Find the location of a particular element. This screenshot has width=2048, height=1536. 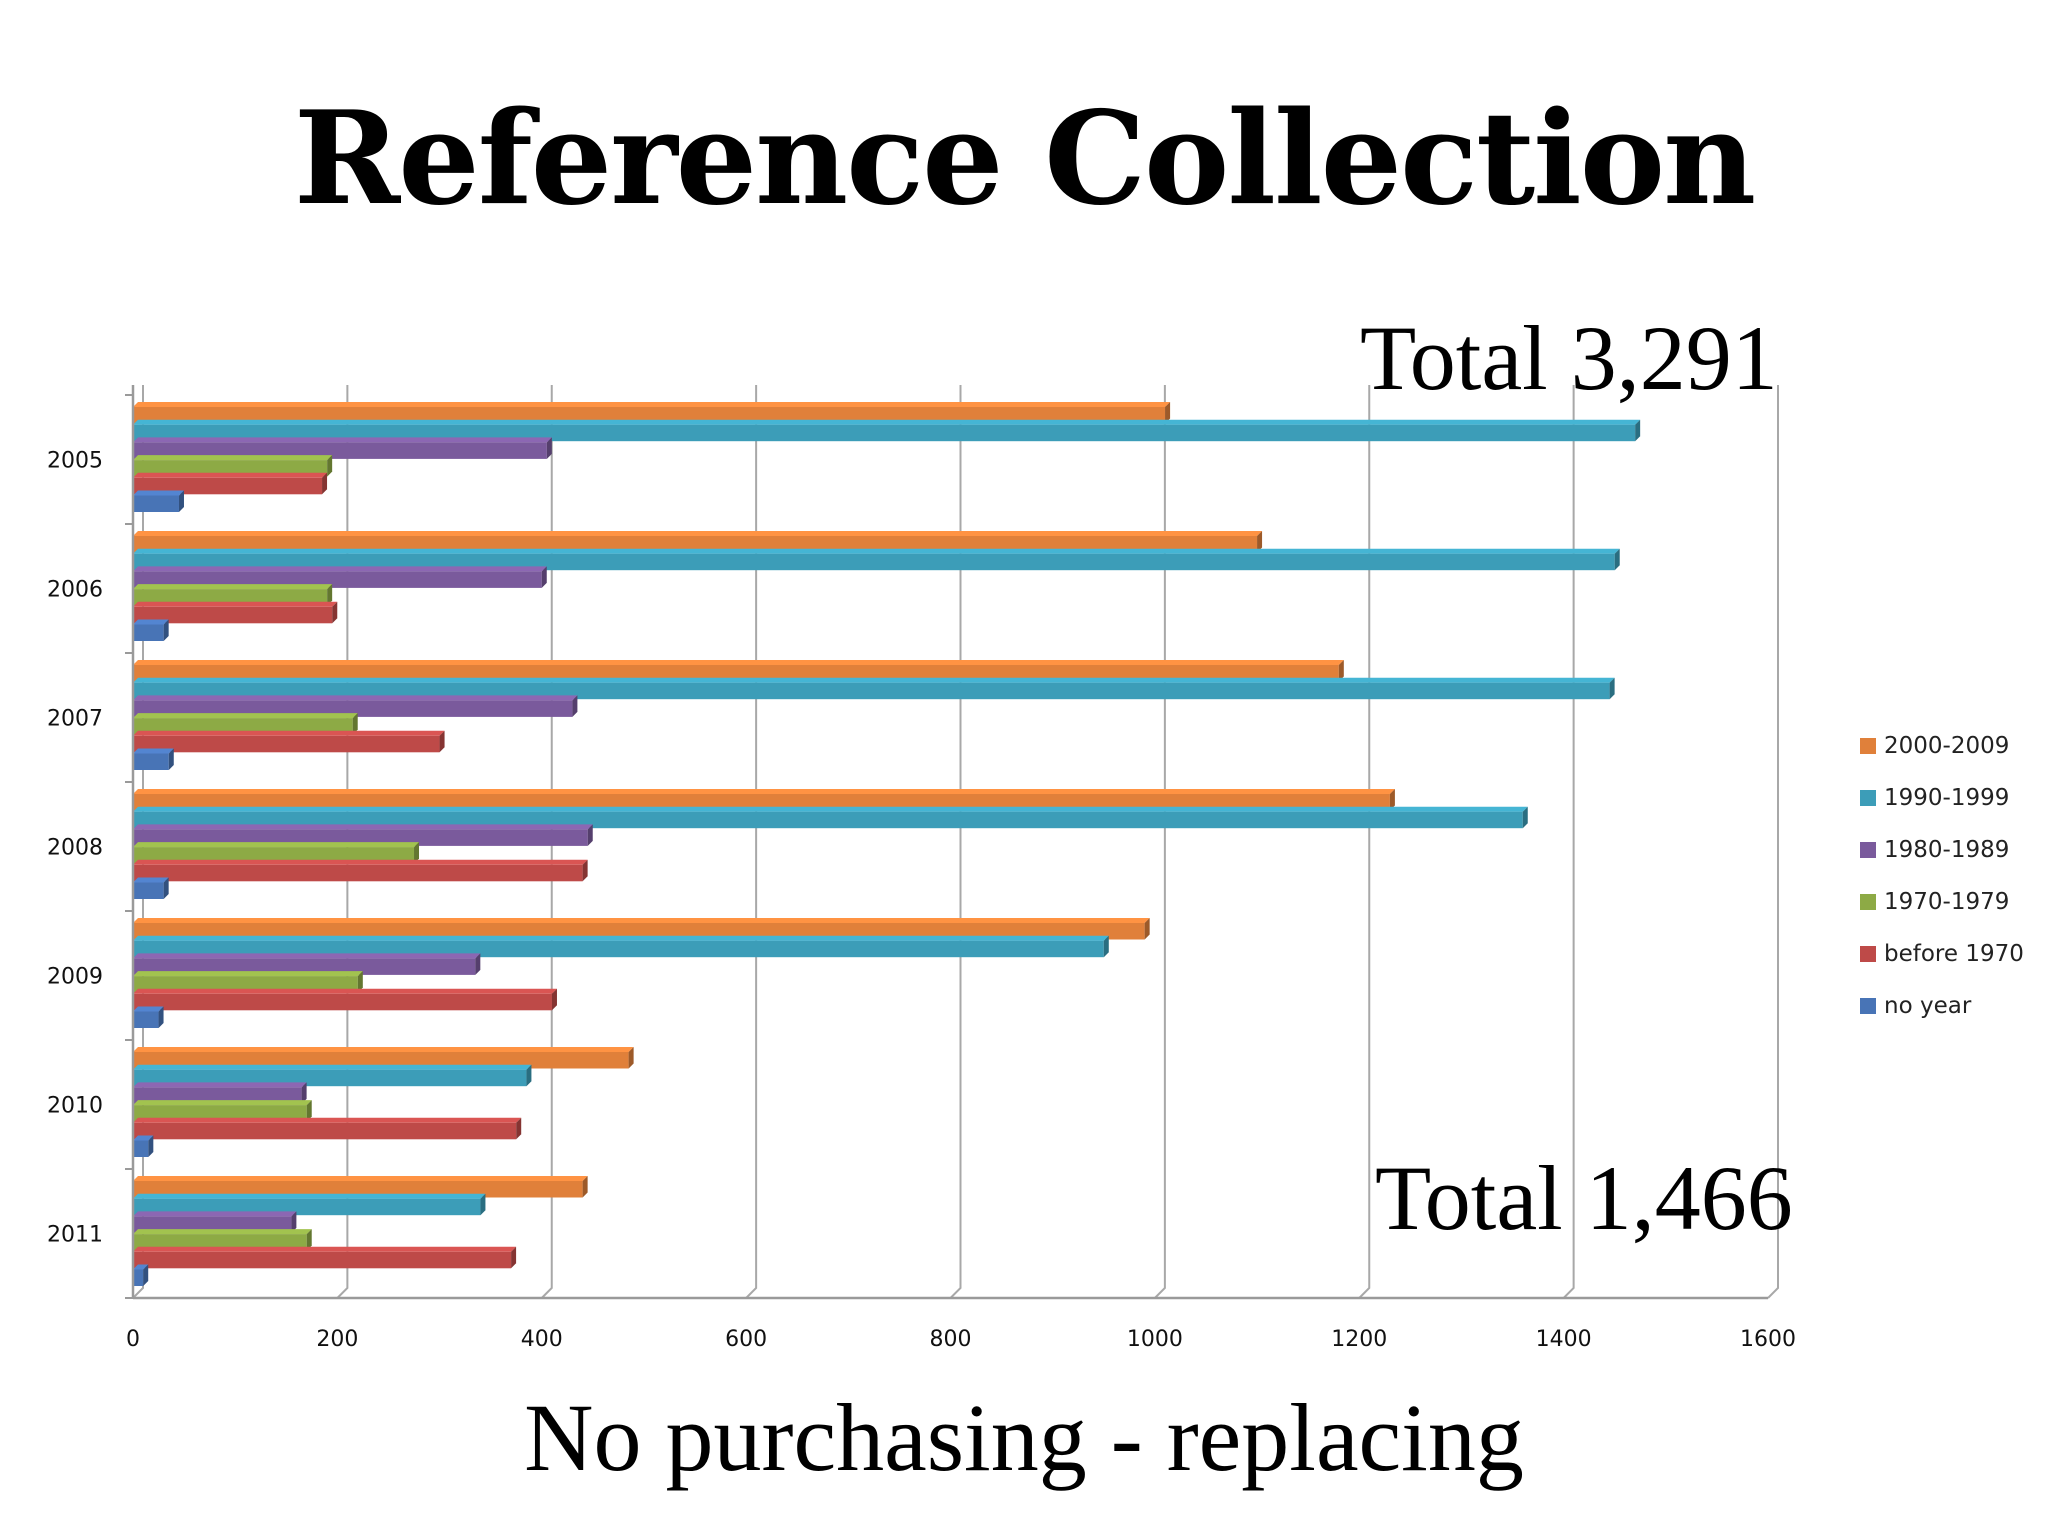

x-tick-label: 600 is located at coordinates (746, 1339).